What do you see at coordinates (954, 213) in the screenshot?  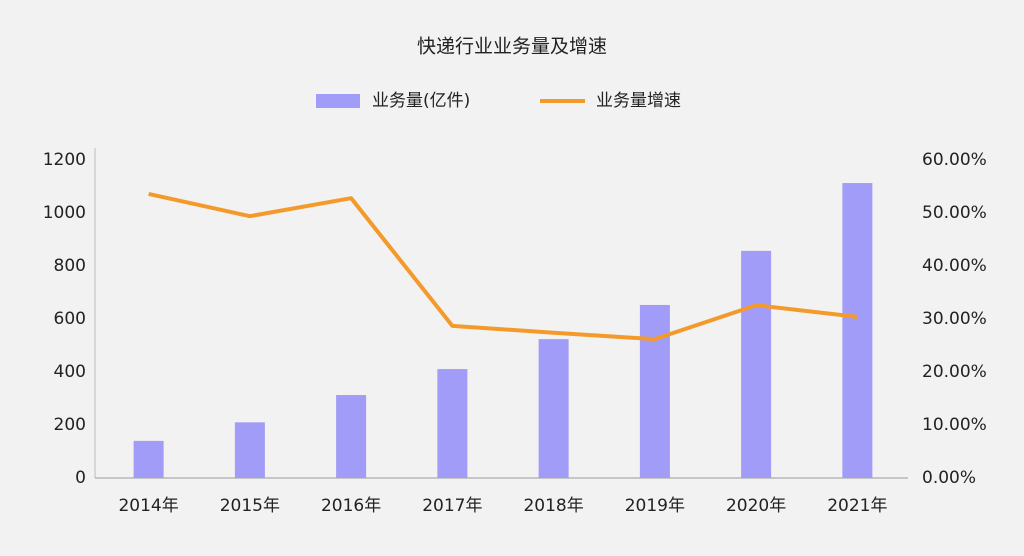 I see `y2-tick-label: 50.00%` at bounding box center [954, 213].